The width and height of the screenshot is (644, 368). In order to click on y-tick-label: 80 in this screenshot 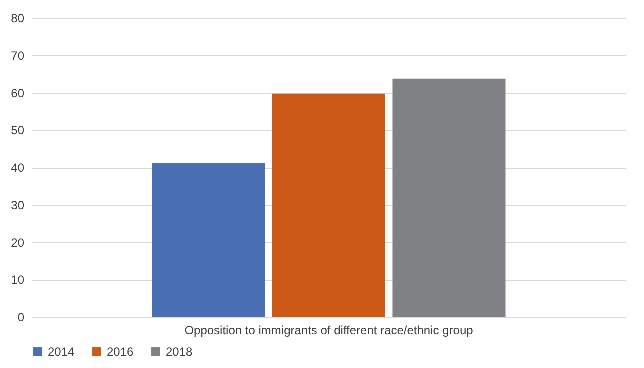, I will do `click(18, 19)`.